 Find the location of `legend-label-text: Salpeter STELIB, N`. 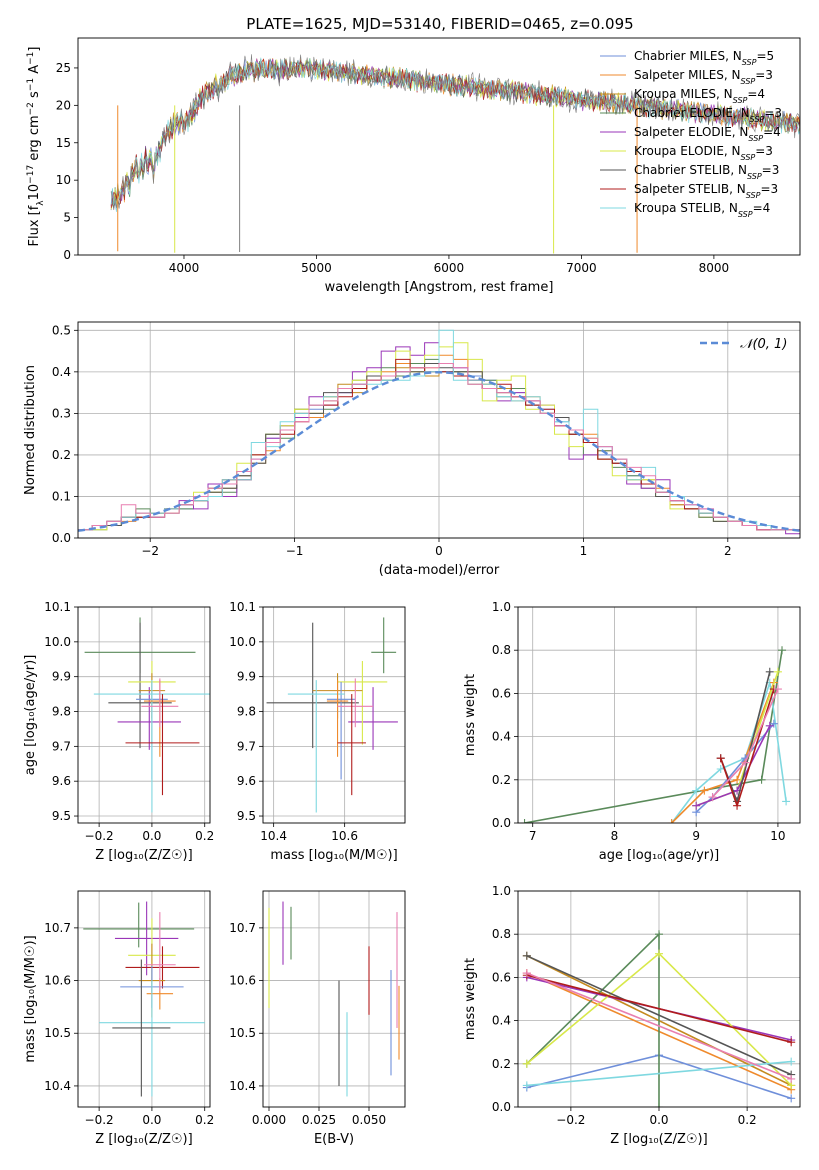

legend-label-text: Salpeter STELIB, N is located at coordinates (690, 189).